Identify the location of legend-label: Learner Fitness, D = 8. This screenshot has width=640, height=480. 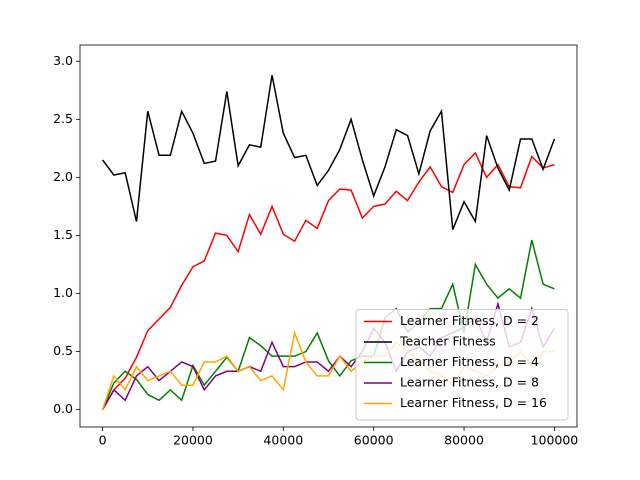
(469, 382).